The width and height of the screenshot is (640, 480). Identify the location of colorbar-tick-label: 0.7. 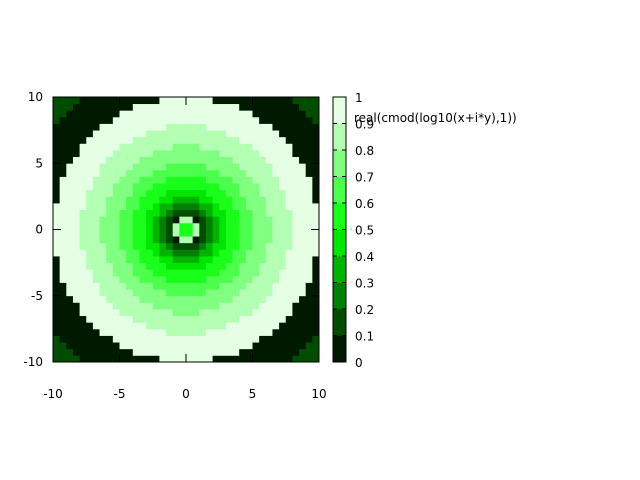
(364, 178).